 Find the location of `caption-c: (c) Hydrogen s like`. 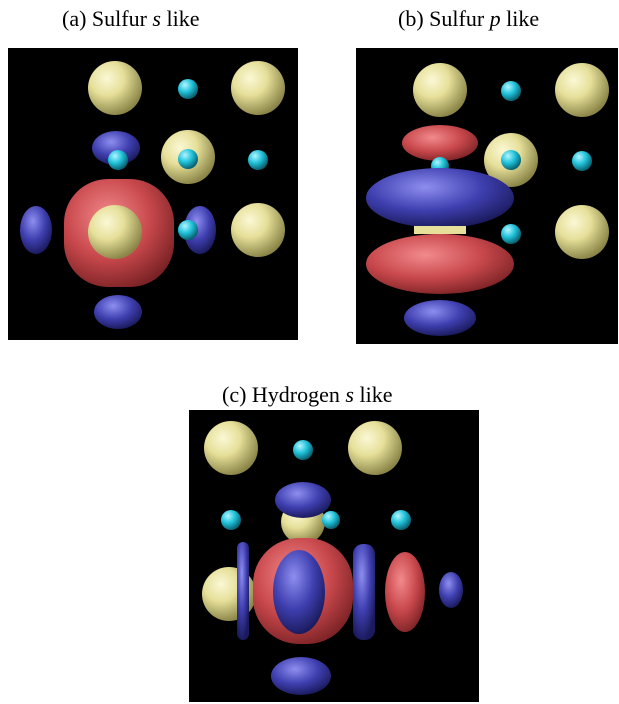

caption-c: (c) Hydrogen s like is located at coordinates (307, 394).